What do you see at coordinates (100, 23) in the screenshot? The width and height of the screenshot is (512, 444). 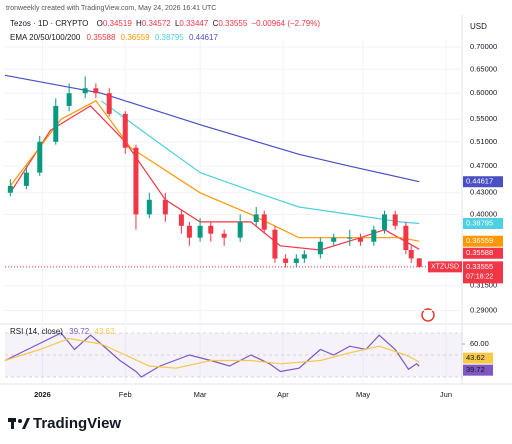 I see `ohlc-letter: O` at bounding box center [100, 23].